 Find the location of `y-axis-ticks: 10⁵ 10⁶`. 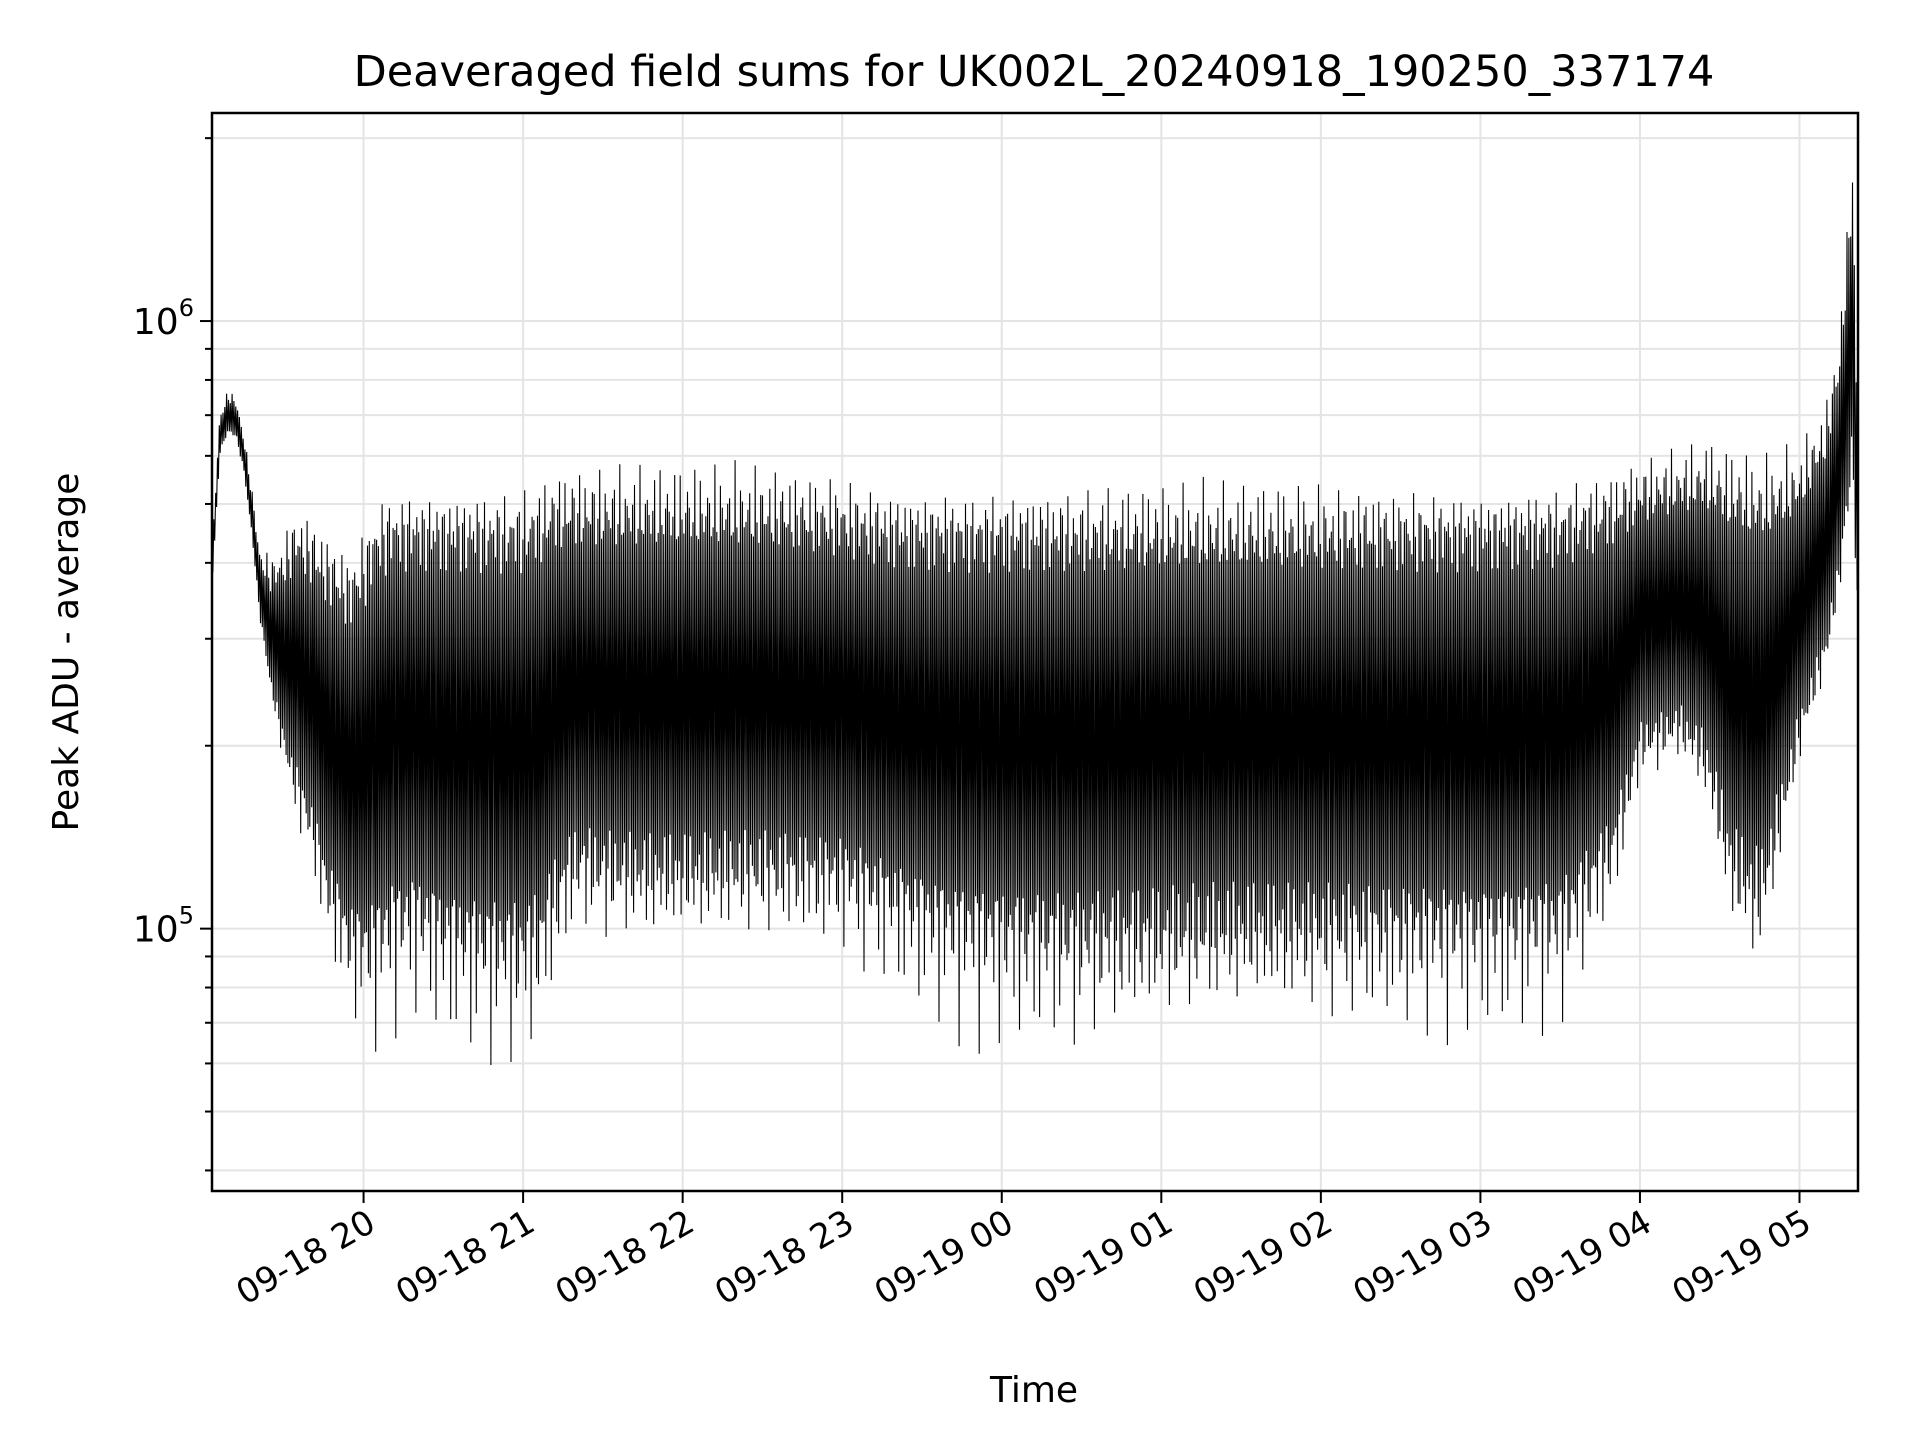

y-axis-ticks: 10⁵ 10⁶ is located at coordinates (172, 654).